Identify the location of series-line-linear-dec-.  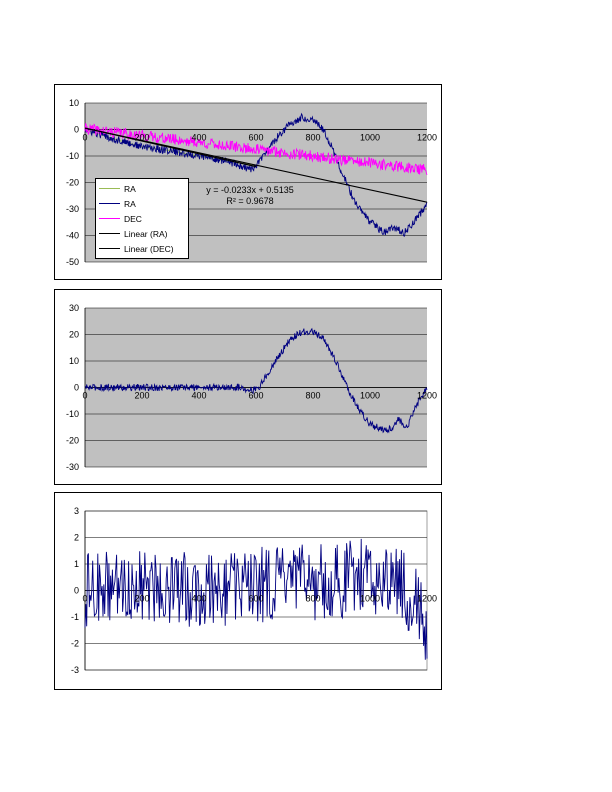
(256, 165).